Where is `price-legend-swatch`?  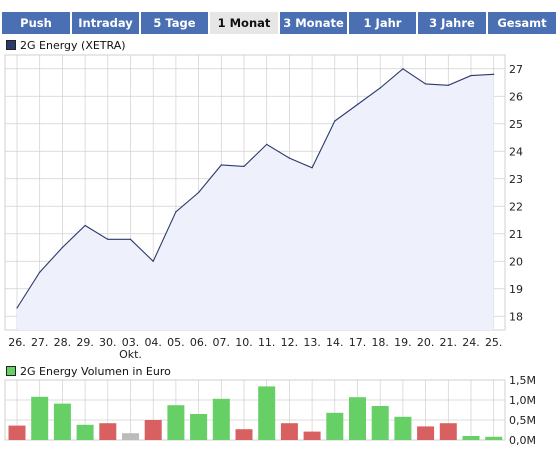
price-legend-swatch is located at coordinates (11, 45).